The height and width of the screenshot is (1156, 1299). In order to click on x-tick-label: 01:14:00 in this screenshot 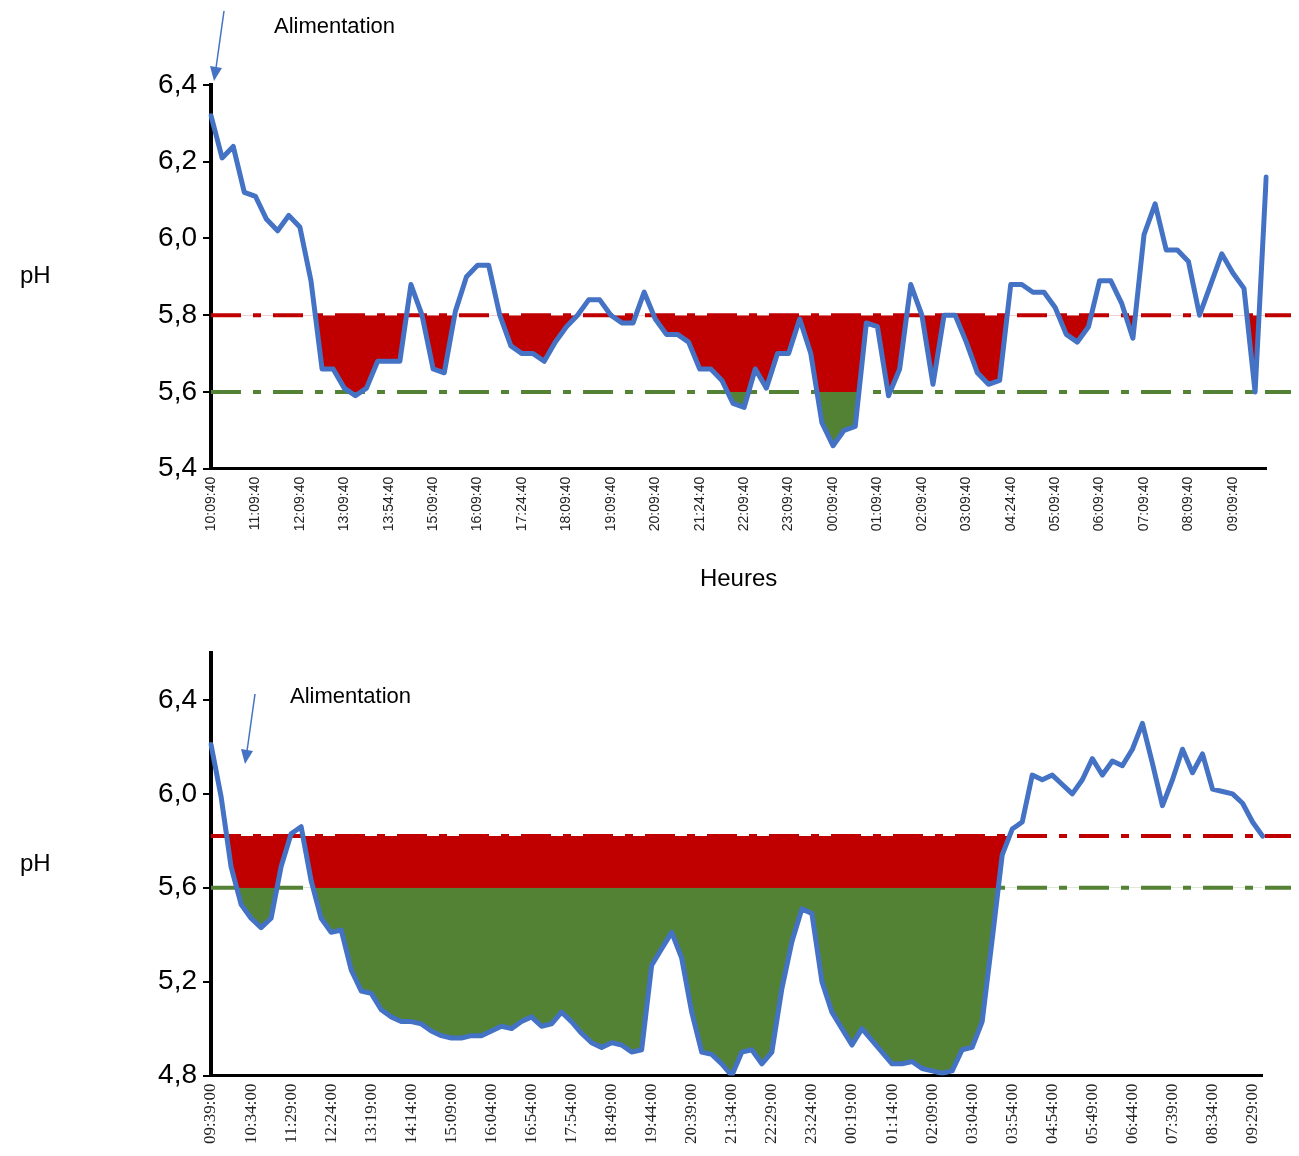, I will do `click(891, 1114)`.